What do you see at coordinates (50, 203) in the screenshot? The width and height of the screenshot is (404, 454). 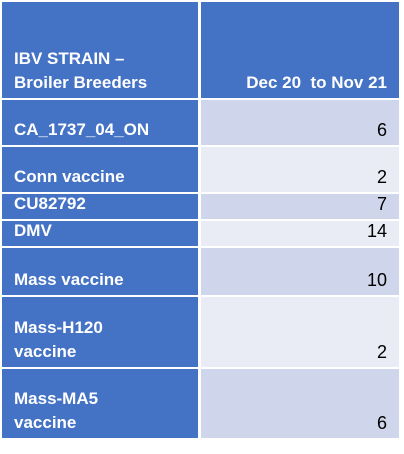 I see `cell-text: CU82792` at bounding box center [50, 203].